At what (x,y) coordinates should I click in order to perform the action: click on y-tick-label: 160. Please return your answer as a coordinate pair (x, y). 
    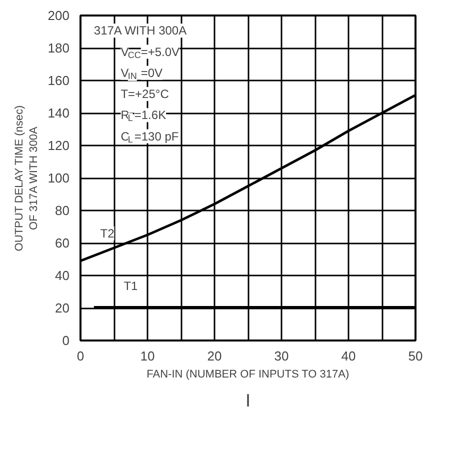
    Looking at the image, I should click on (59, 80).